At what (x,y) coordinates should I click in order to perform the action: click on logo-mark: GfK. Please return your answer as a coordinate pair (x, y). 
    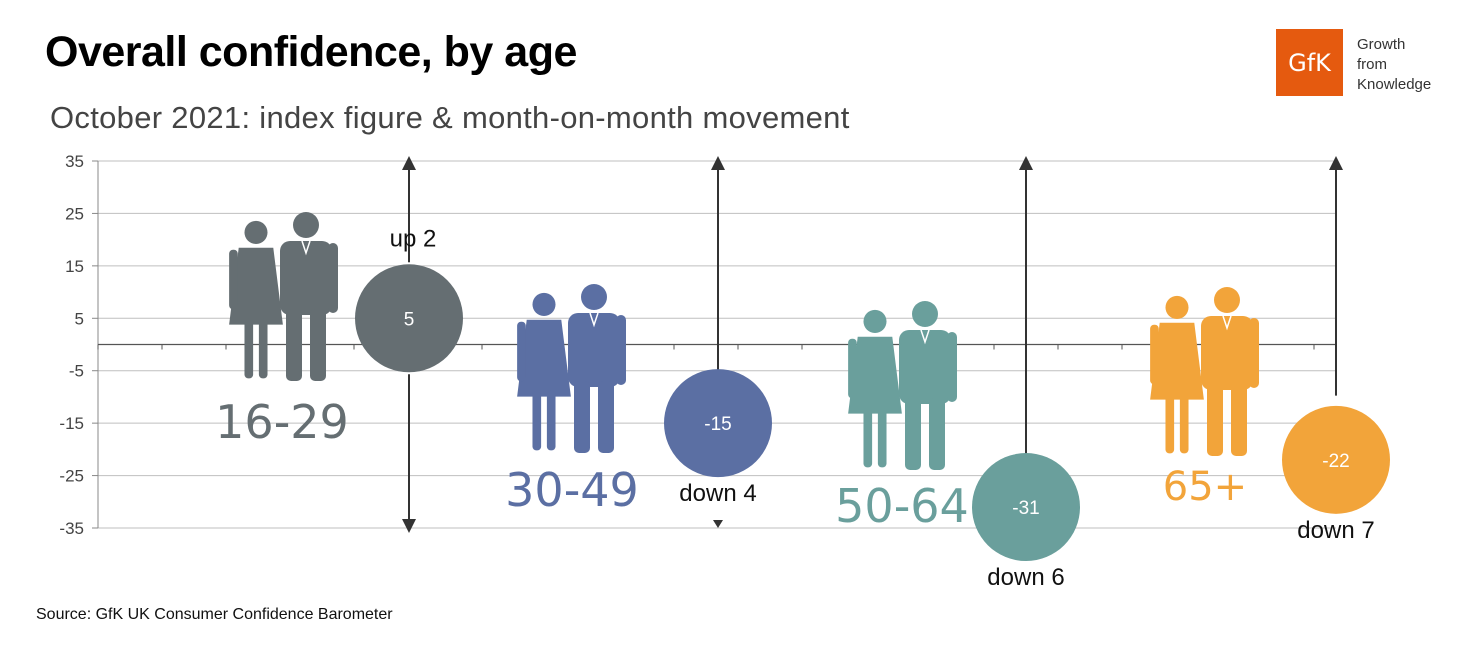
    Looking at the image, I should click on (1309, 62).